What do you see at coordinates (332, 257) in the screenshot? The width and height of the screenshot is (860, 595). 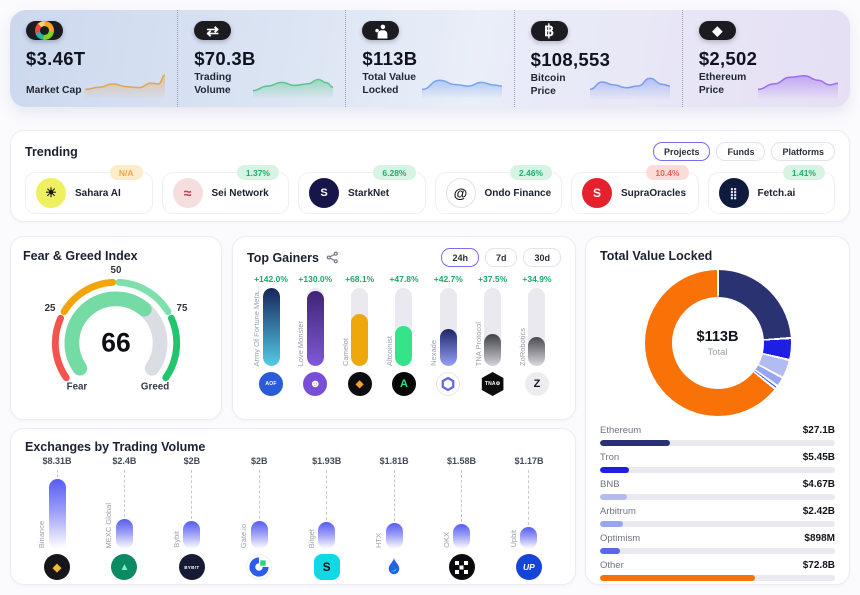 I see `share-icon` at bounding box center [332, 257].